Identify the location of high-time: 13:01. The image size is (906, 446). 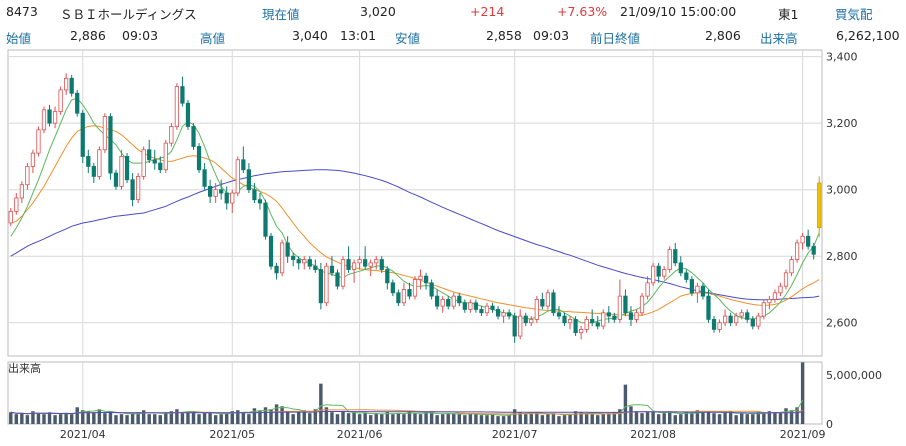
(358, 35).